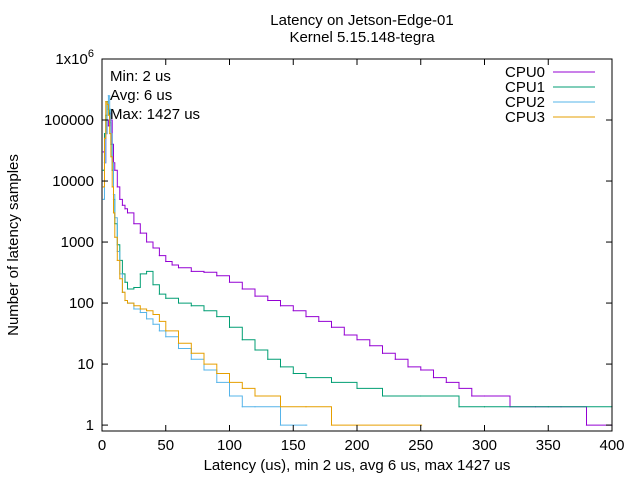 The width and height of the screenshot is (640, 480). I want to click on x-tick-label: 100, so click(229, 445).